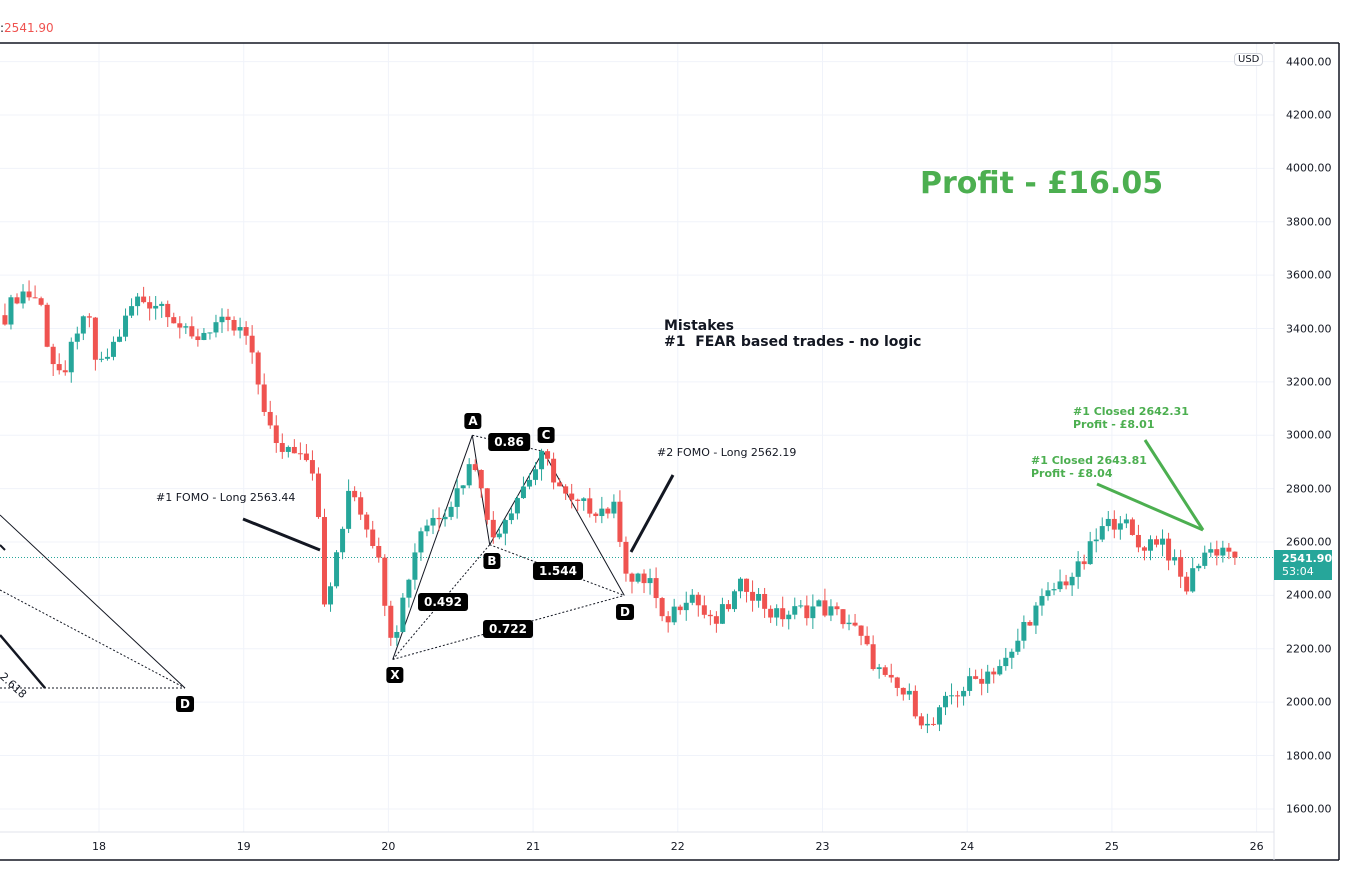 The height and width of the screenshot is (896, 1345). Describe the element at coordinates (1309, 275) in the screenshot. I see `price-tick: 3600.00` at that location.